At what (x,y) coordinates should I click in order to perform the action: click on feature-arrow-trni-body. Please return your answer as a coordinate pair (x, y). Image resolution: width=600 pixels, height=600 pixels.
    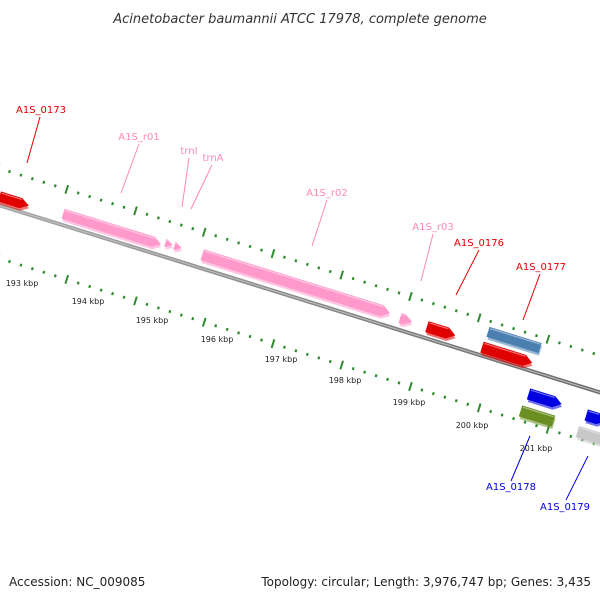
    Looking at the image, I should click on (168, 243).